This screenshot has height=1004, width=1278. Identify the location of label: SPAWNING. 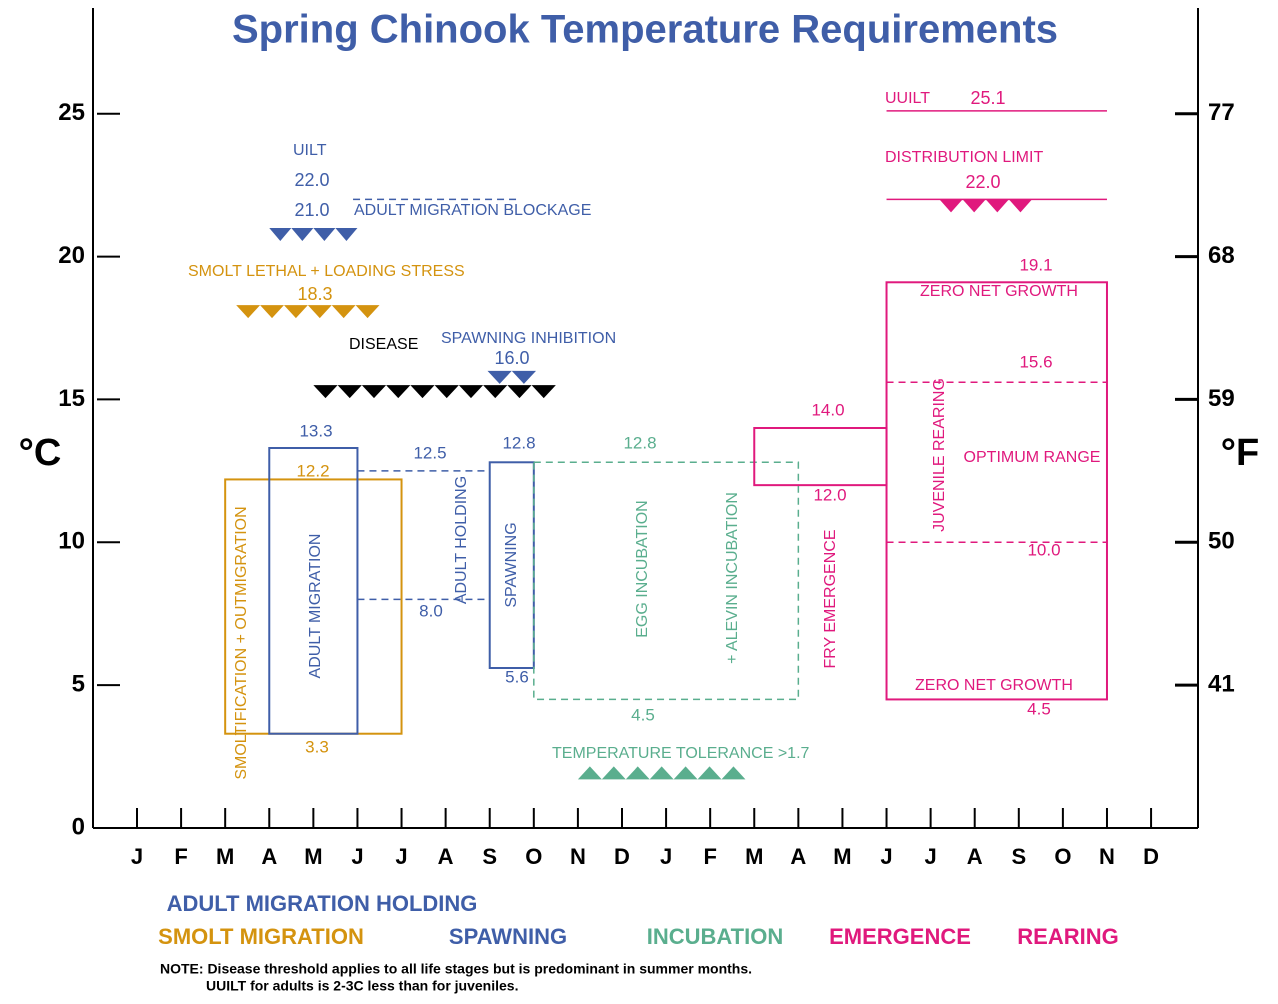
(511, 564).